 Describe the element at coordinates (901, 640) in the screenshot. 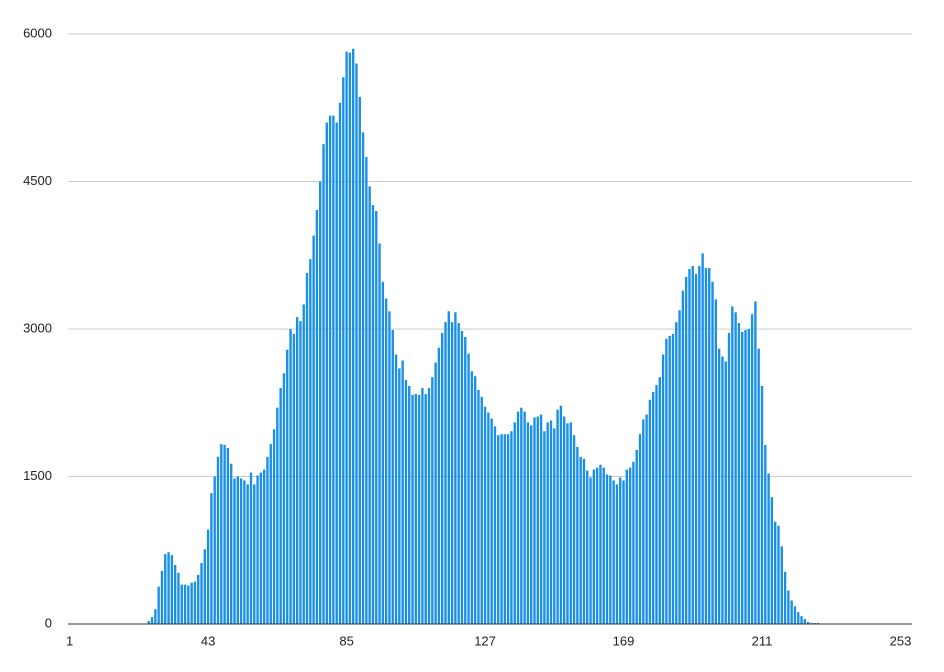

I see `x-tick-label: 253` at that location.